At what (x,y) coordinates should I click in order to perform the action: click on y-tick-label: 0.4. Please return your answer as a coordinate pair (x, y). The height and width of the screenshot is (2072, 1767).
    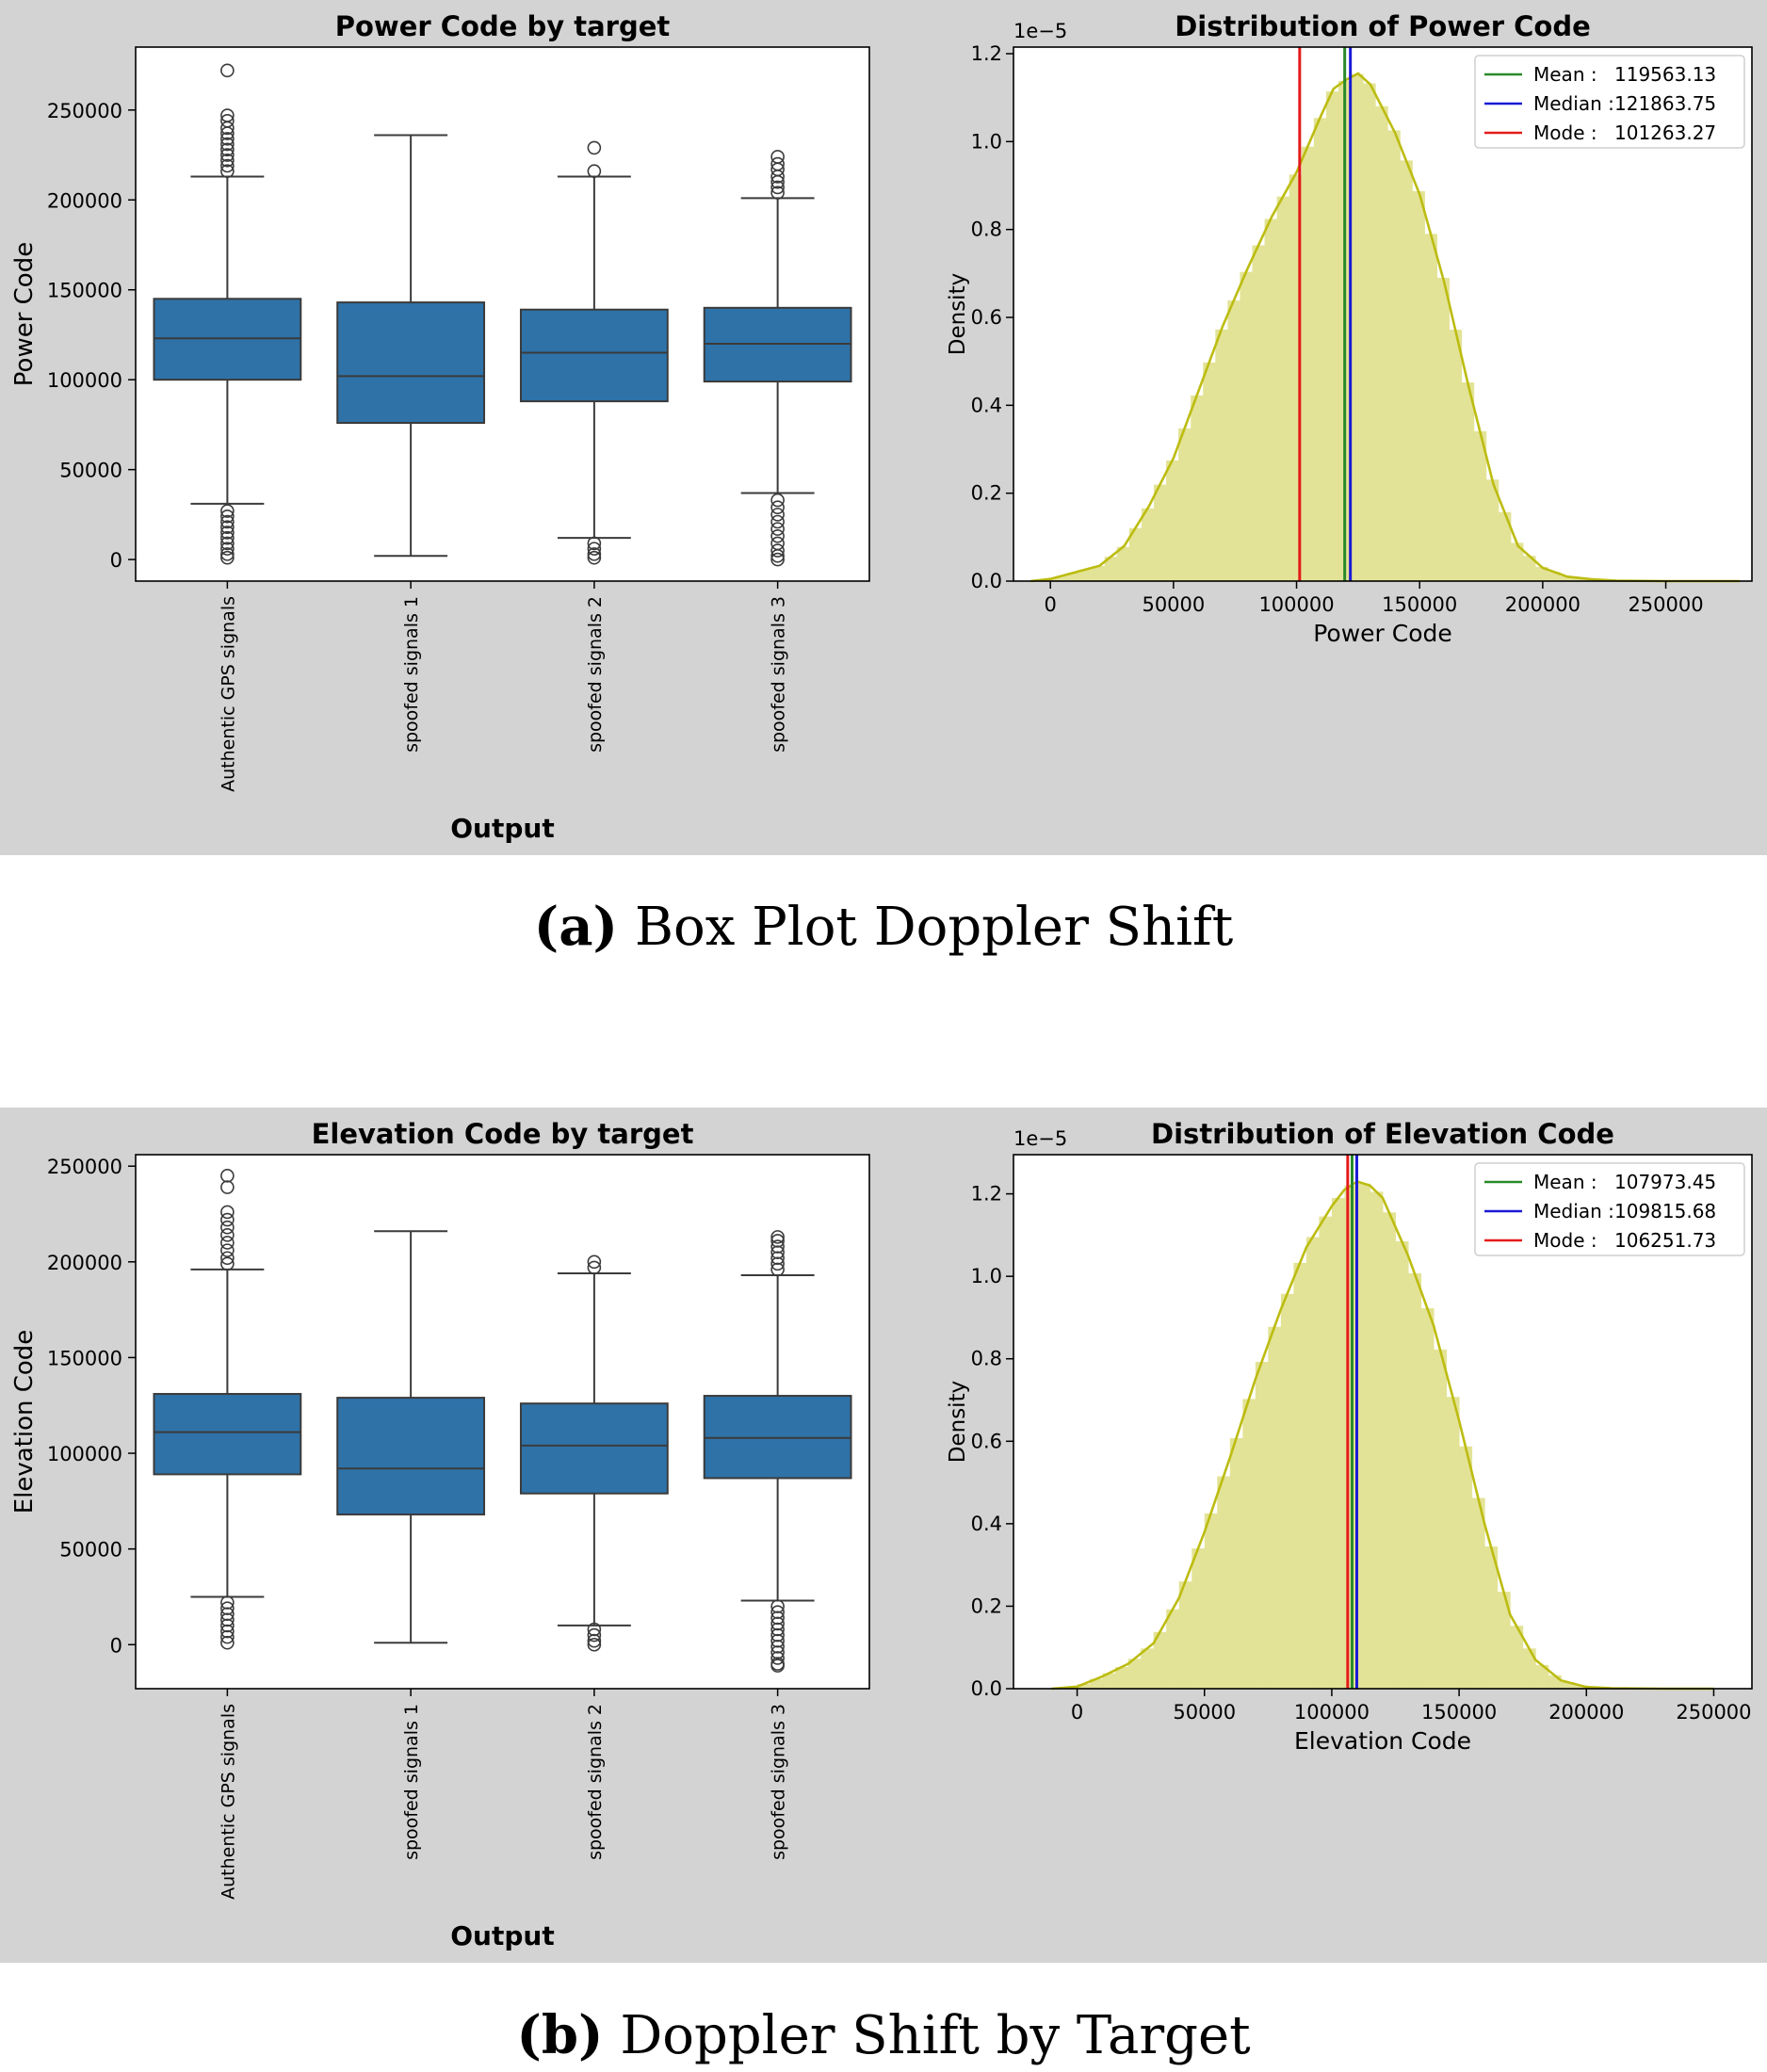
    Looking at the image, I should click on (986, 1524).